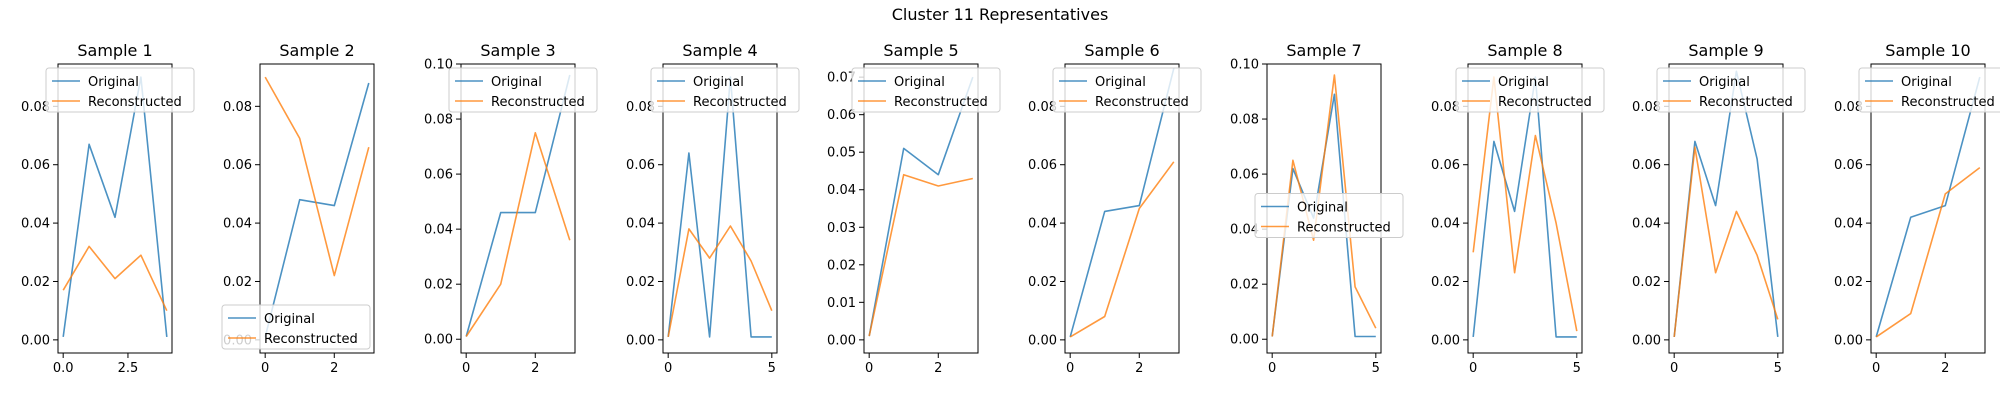 The height and width of the screenshot is (400, 2000). I want to click on subplot-title: Sample 4, so click(719, 50).